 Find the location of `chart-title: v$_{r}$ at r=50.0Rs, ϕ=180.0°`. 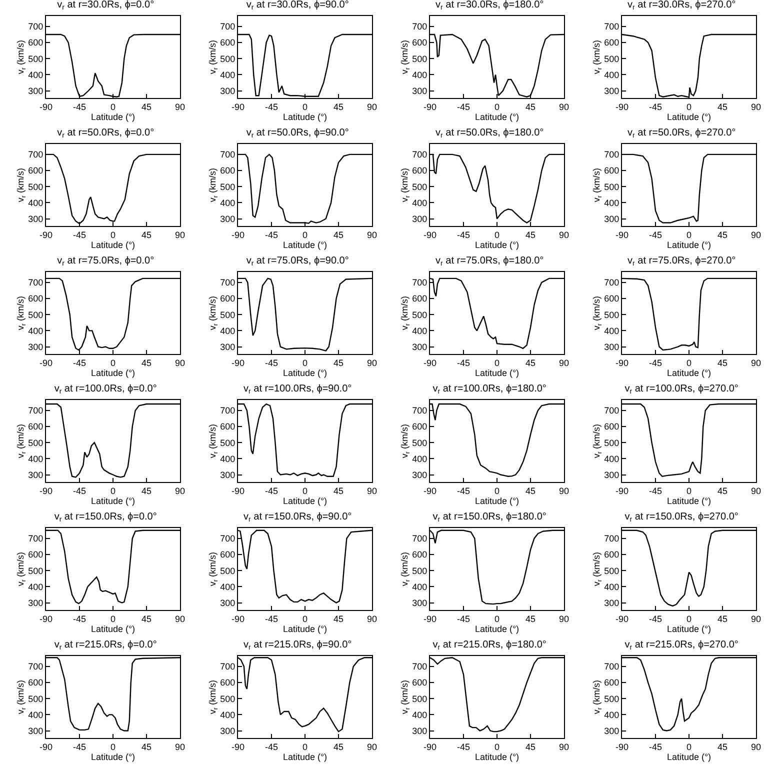

chart-title: v$_{r}$ at r=50.0Rs, ϕ=180.0° is located at coordinates (490, 134).